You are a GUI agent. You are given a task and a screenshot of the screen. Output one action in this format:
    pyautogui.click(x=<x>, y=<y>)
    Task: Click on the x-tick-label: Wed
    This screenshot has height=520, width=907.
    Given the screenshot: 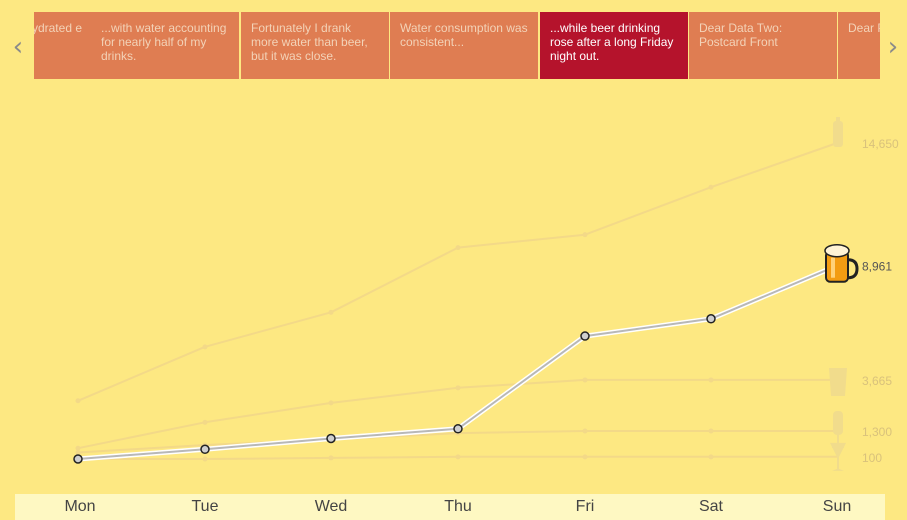 What is the action you would take?
    pyautogui.click(x=331, y=506)
    